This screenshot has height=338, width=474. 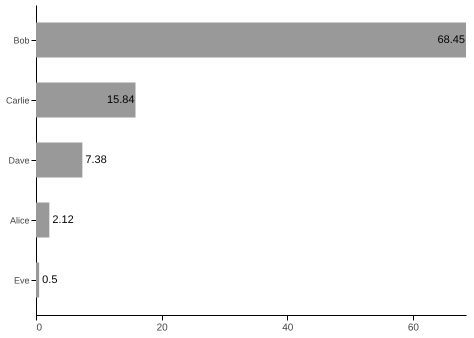 I want to click on data-label: 15.84, so click(x=120, y=100).